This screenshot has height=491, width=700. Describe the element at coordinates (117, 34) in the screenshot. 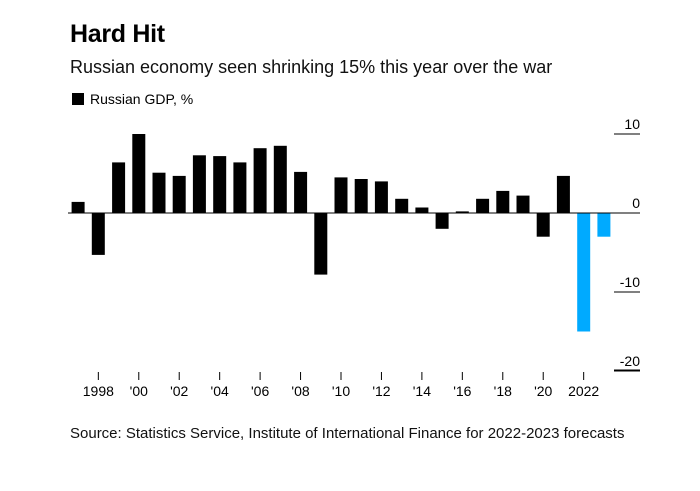

I see `chart-title: Hard Hit` at that location.